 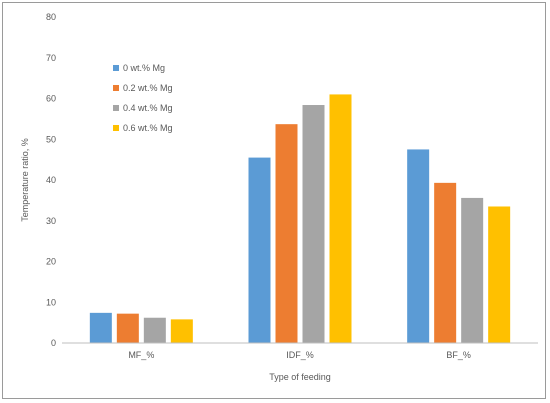 I want to click on y-tick-label: 50, so click(x=51, y=139).